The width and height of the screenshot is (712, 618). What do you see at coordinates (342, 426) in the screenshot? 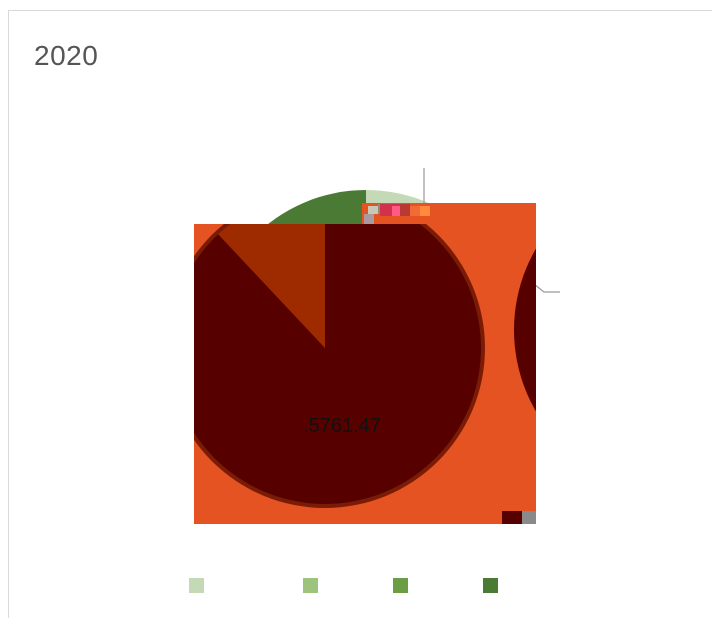
I see `zoom-value-label: .5761.47` at bounding box center [342, 426].